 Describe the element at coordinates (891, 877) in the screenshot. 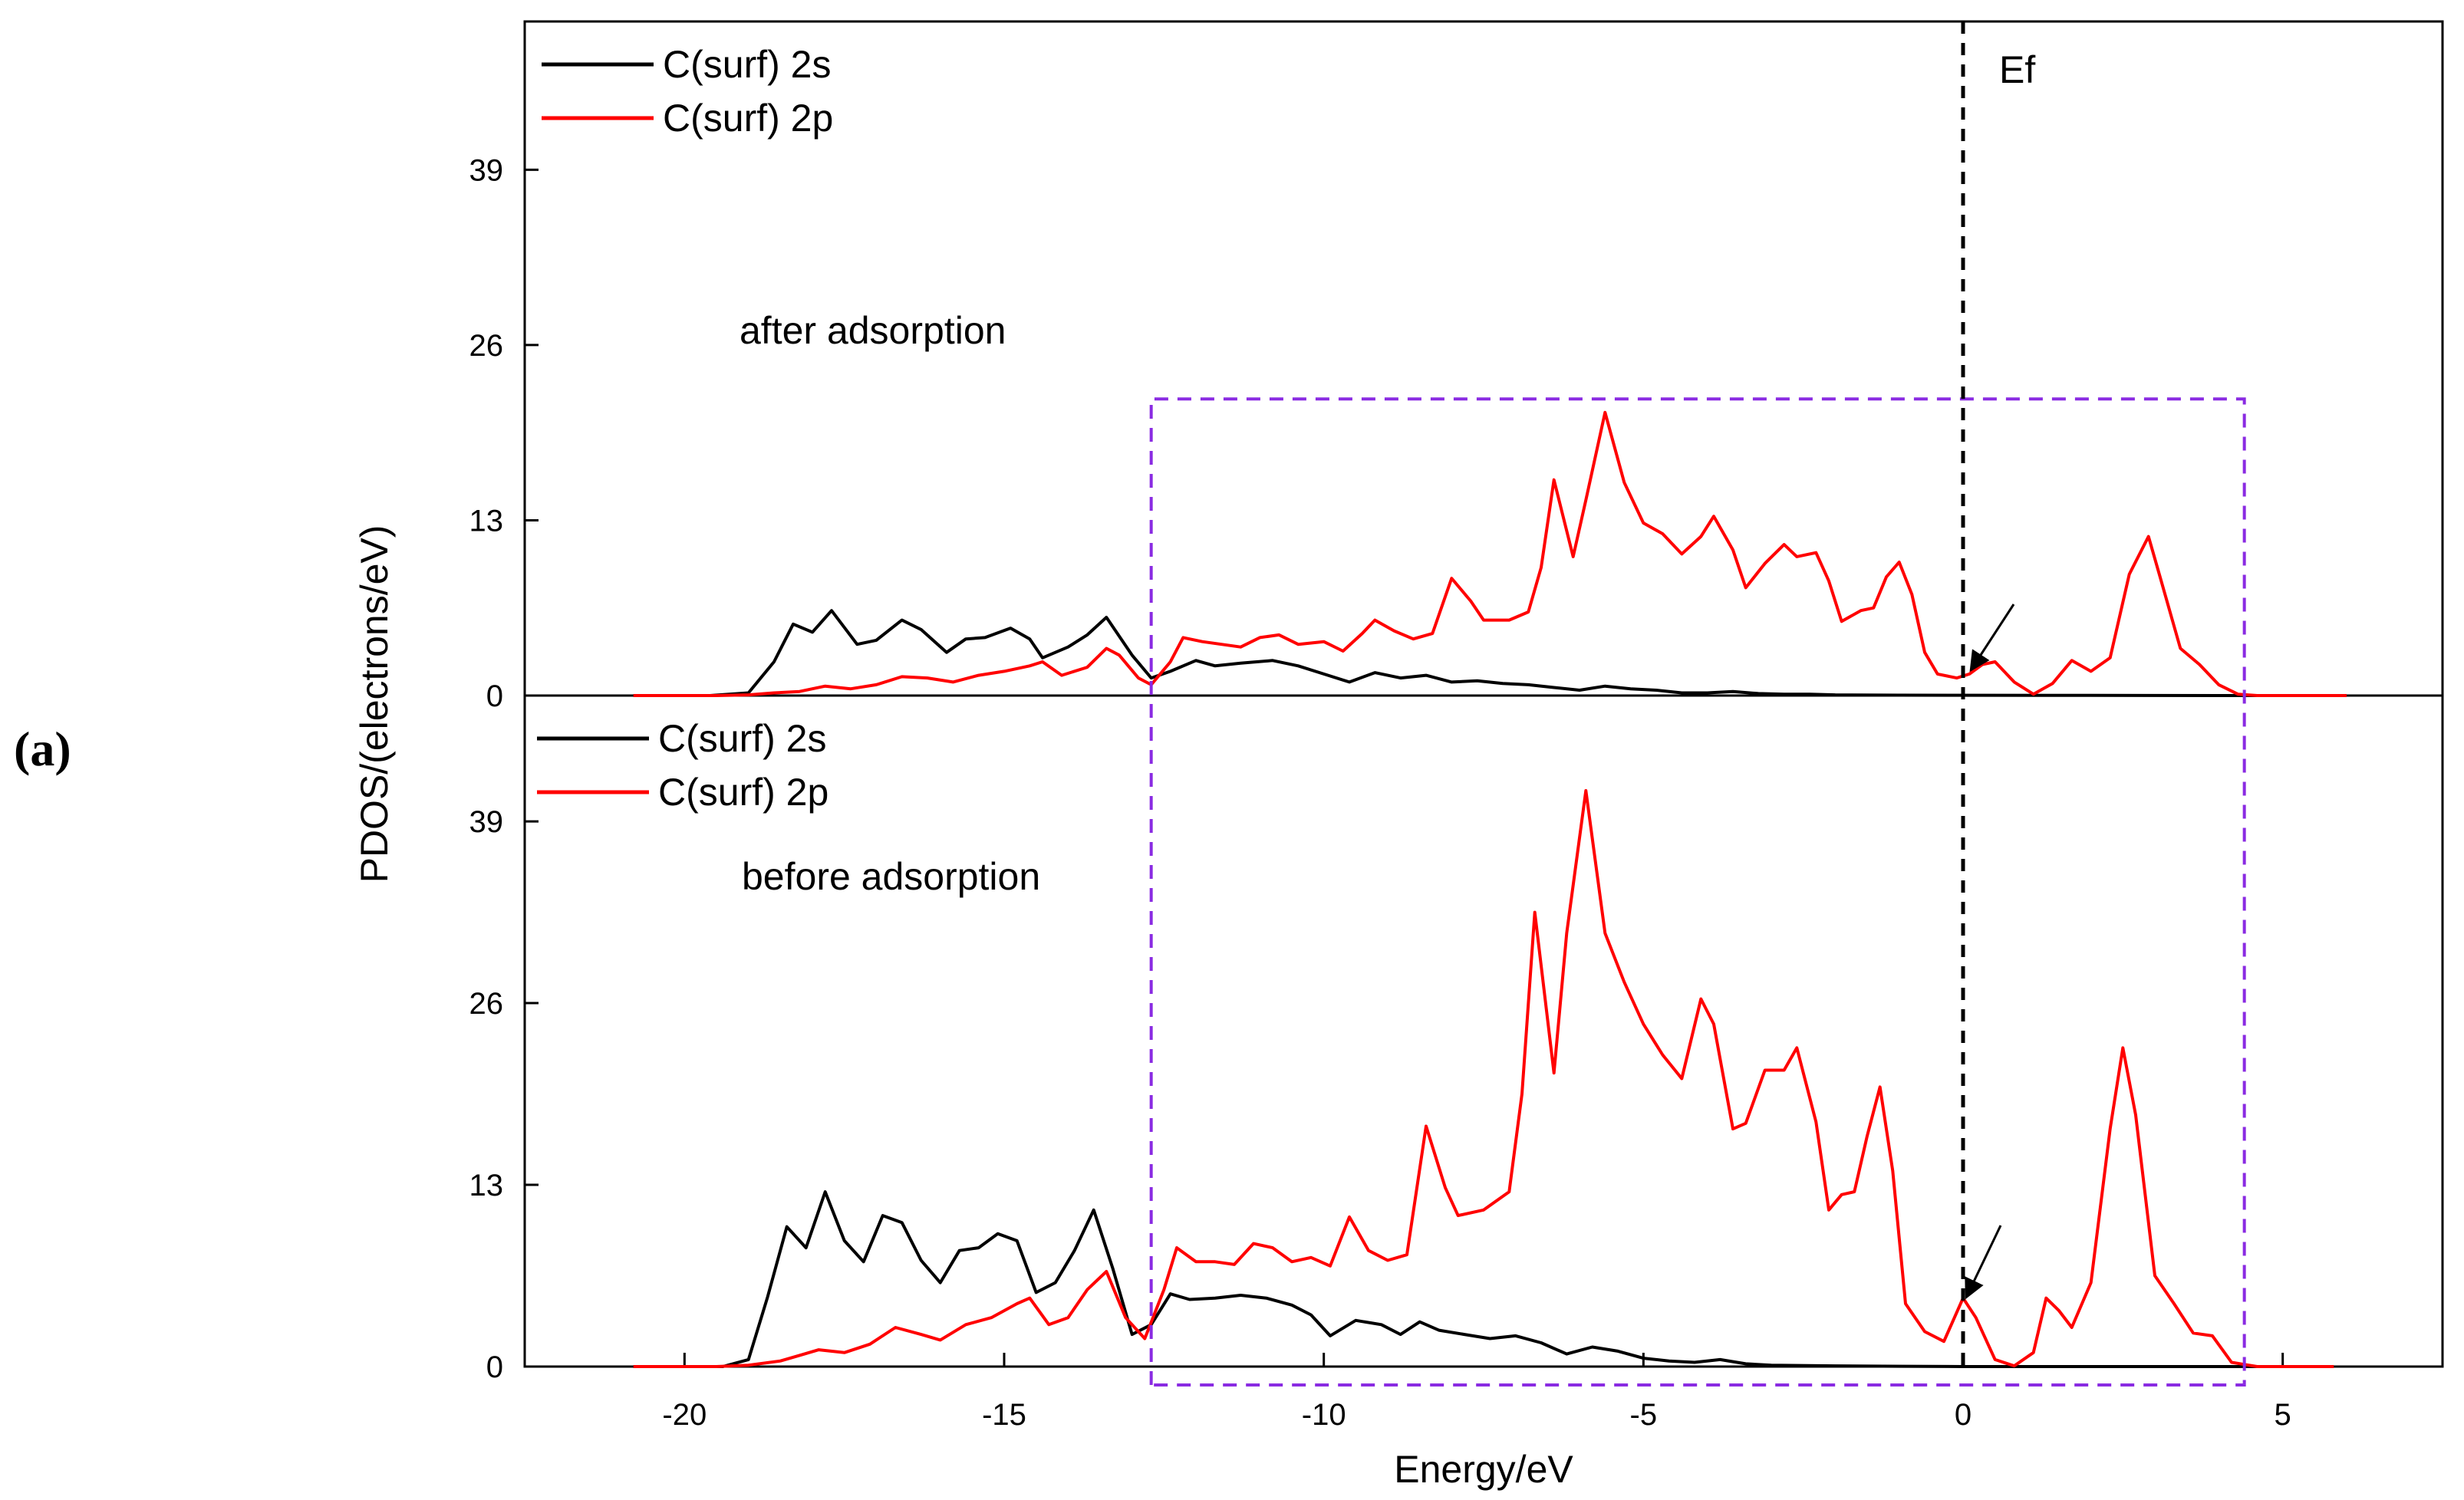

I see `annotation-before: before adsorption` at that location.